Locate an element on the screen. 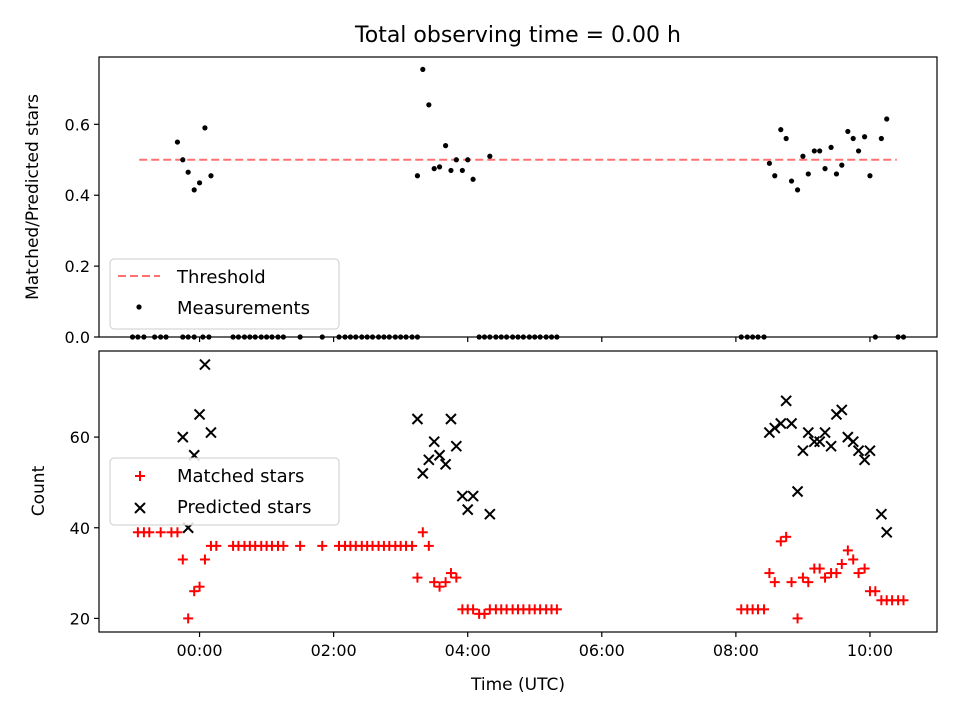  bottom-x-tick-label: 06:00 is located at coordinates (602, 650).